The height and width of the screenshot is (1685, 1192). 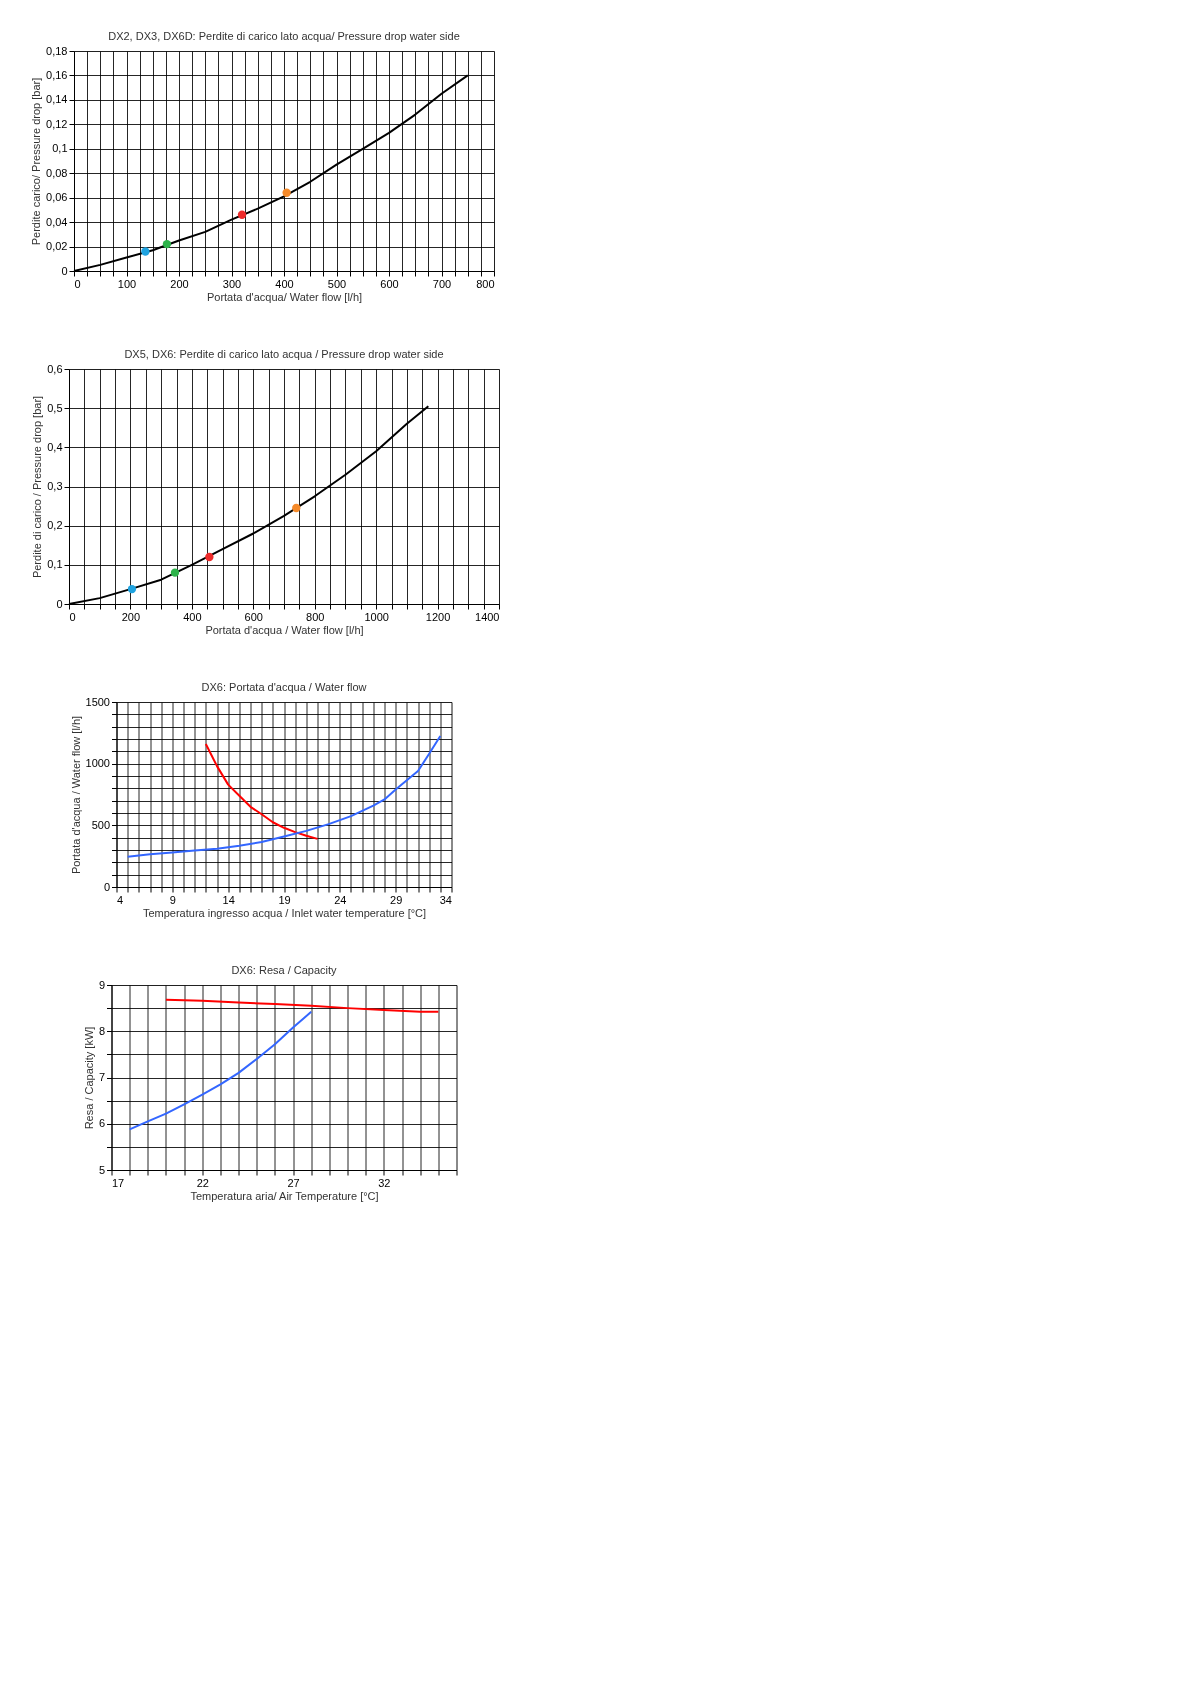 I want to click on y-tick-label: 5, so click(x=101, y=1169).